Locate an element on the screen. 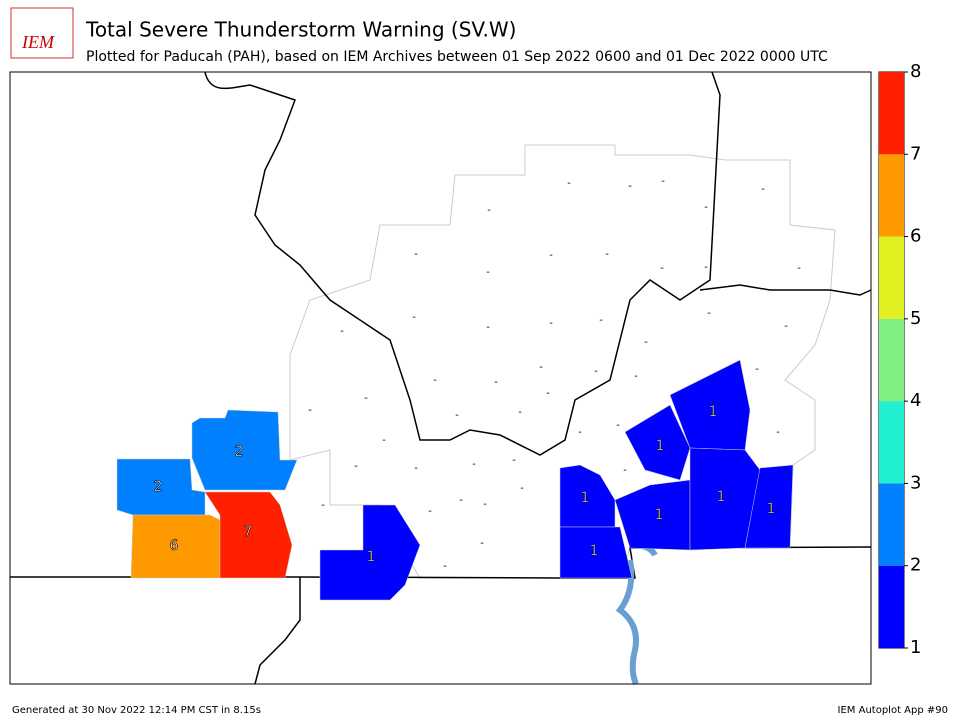  river-border is located at coordinates (277, 631).